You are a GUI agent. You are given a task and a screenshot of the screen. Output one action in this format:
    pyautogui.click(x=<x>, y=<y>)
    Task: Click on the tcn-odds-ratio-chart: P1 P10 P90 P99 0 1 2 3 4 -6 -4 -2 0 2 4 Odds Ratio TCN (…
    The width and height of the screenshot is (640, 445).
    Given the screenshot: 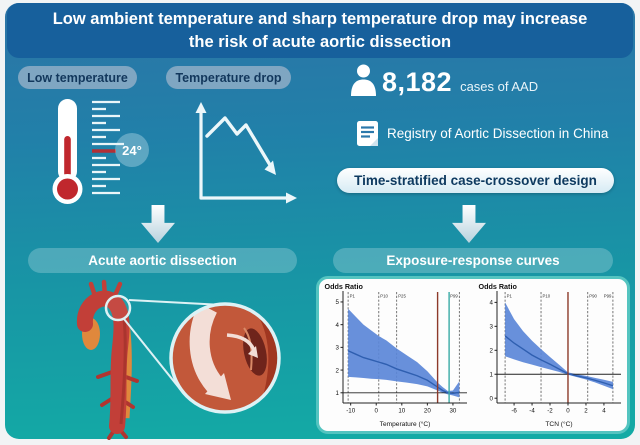 What is the action you would take?
    pyautogui.click(x=550, y=355)
    